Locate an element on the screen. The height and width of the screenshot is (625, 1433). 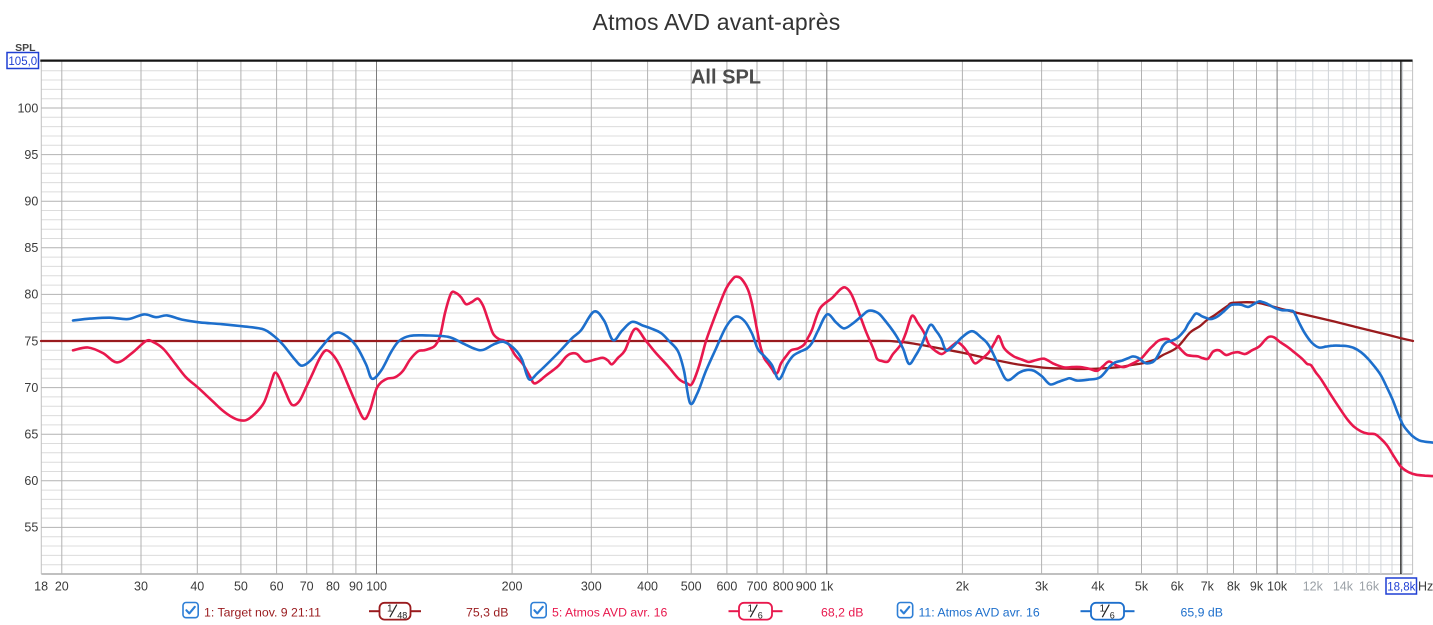
svg-text: 200 is located at coordinates (512, 587).